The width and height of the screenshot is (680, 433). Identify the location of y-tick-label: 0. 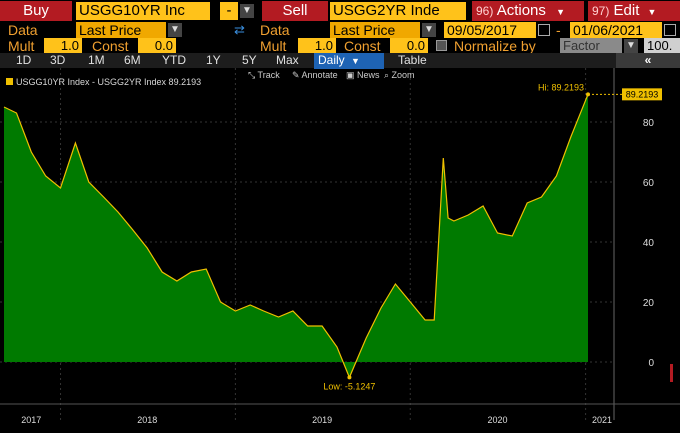
(651, 363).